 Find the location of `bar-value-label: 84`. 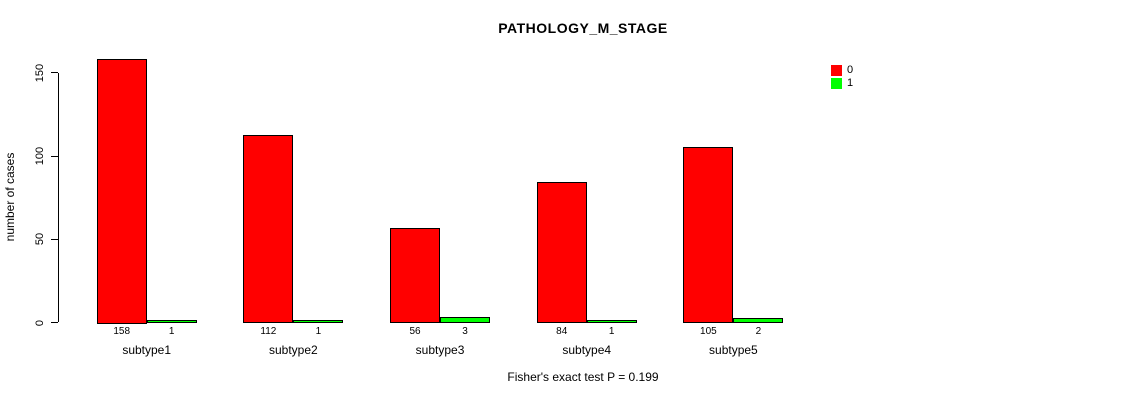

bar-value-label: 84 is located at coordinates (562, 331).